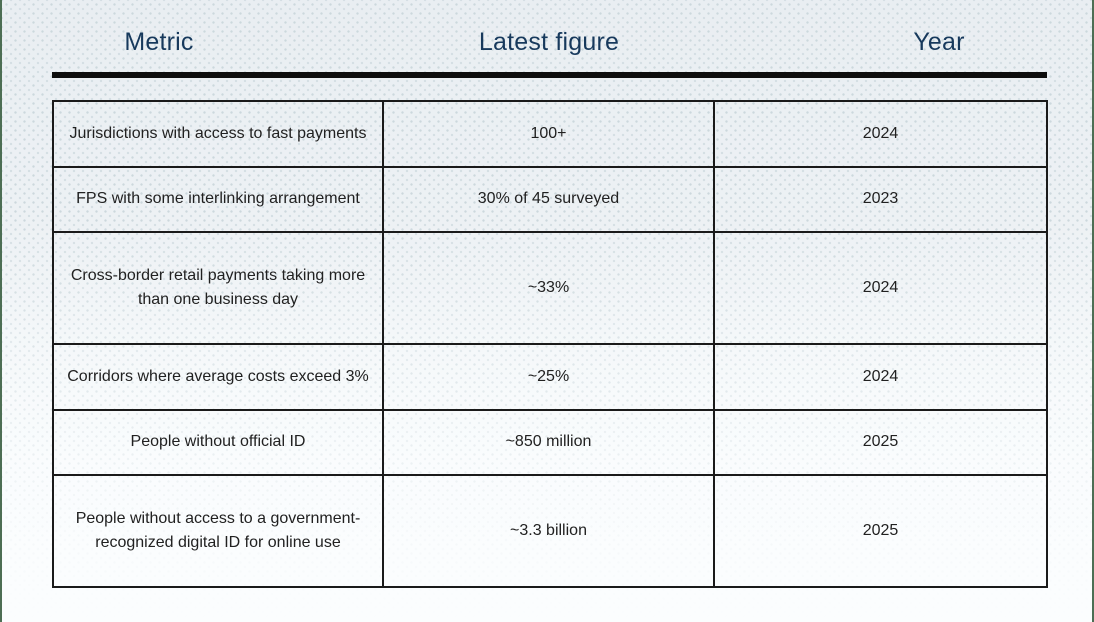  I want to click on column-header-metric: Metric, so click(159, 42).